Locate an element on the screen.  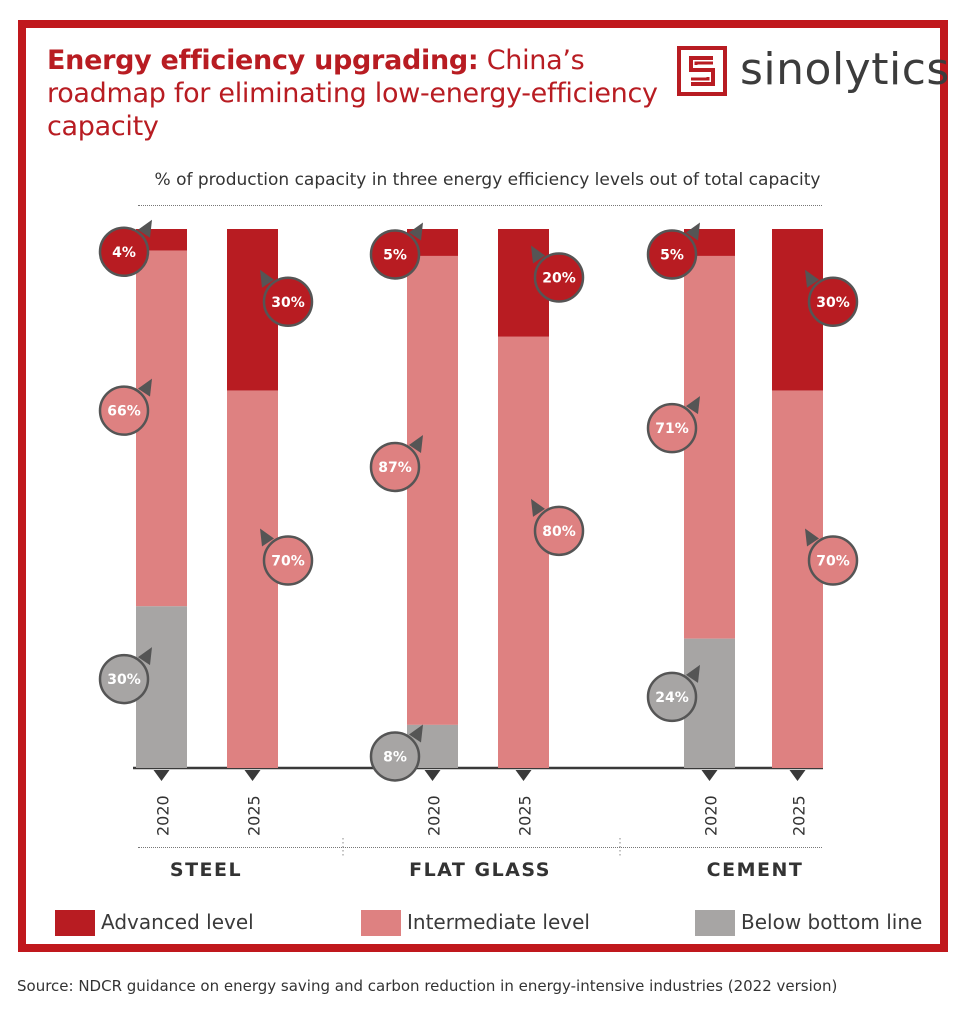
year-label-flat-glass-2020: 2020 is located at coordinates (434, 815).